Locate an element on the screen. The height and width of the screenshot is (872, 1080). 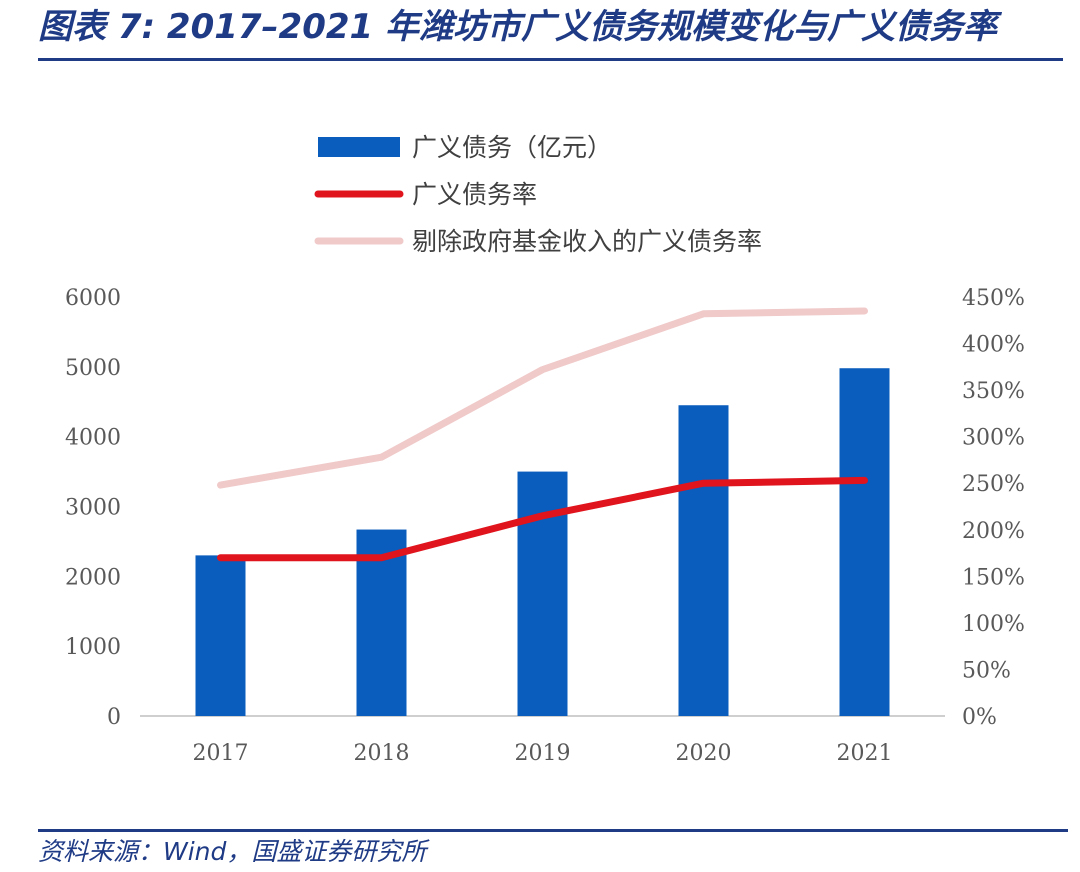
left-tick-label: 6000 is located at coordinates (93, 298).